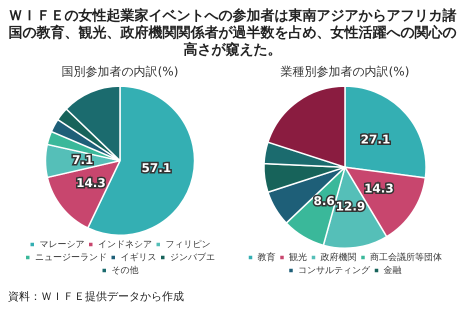 Image resolution: width=465 pixels, height=324 pixels. Describe the element at coordinates (157, 168) in the screenshot. I see `data-label: 57.1` at that location.